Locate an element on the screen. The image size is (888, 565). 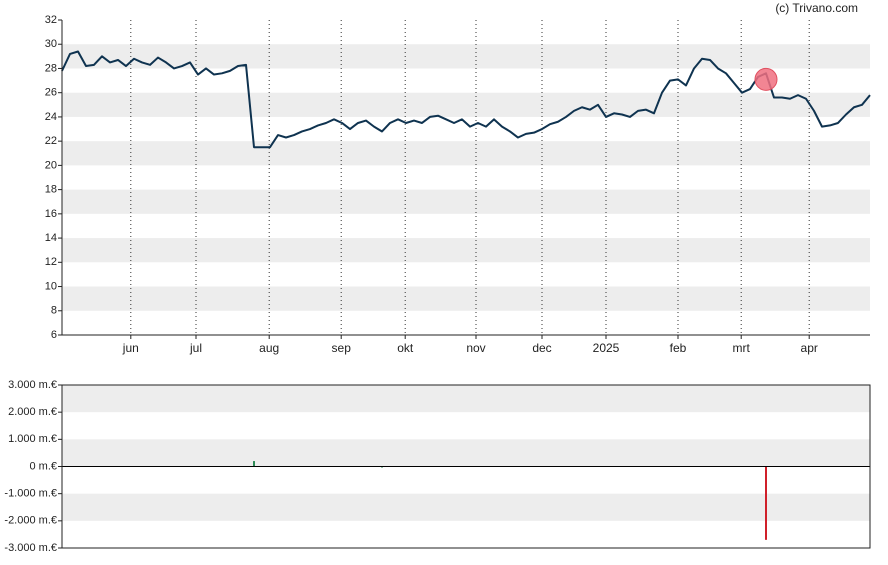
y-tick-label: -2.000 m.€ is located at coordinates (30, 521).